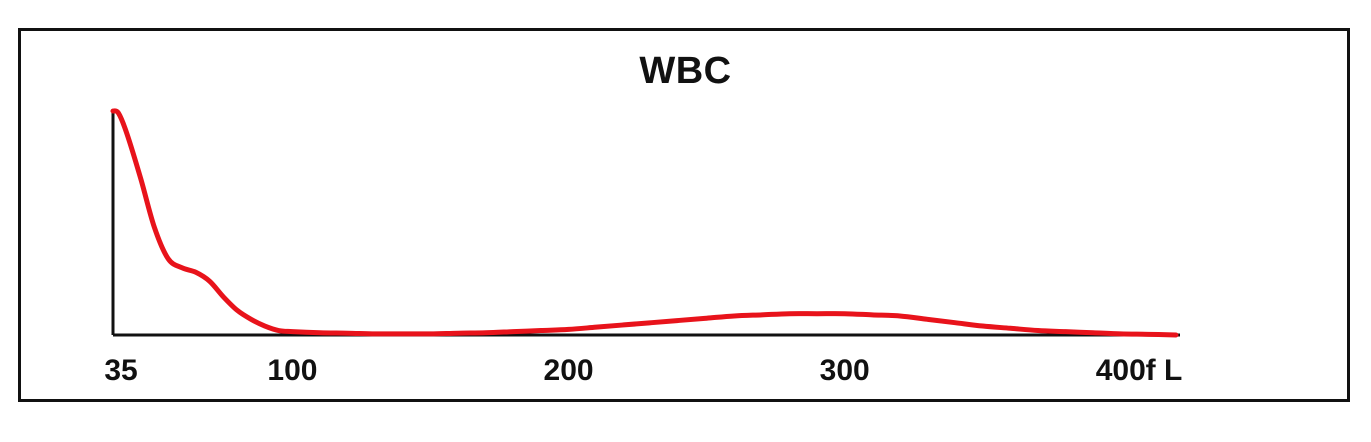  What do you see at coordinates (845, 370) in the screenshot?
I see `x-tick-label-300: 300` at bounding box center [845, 370].